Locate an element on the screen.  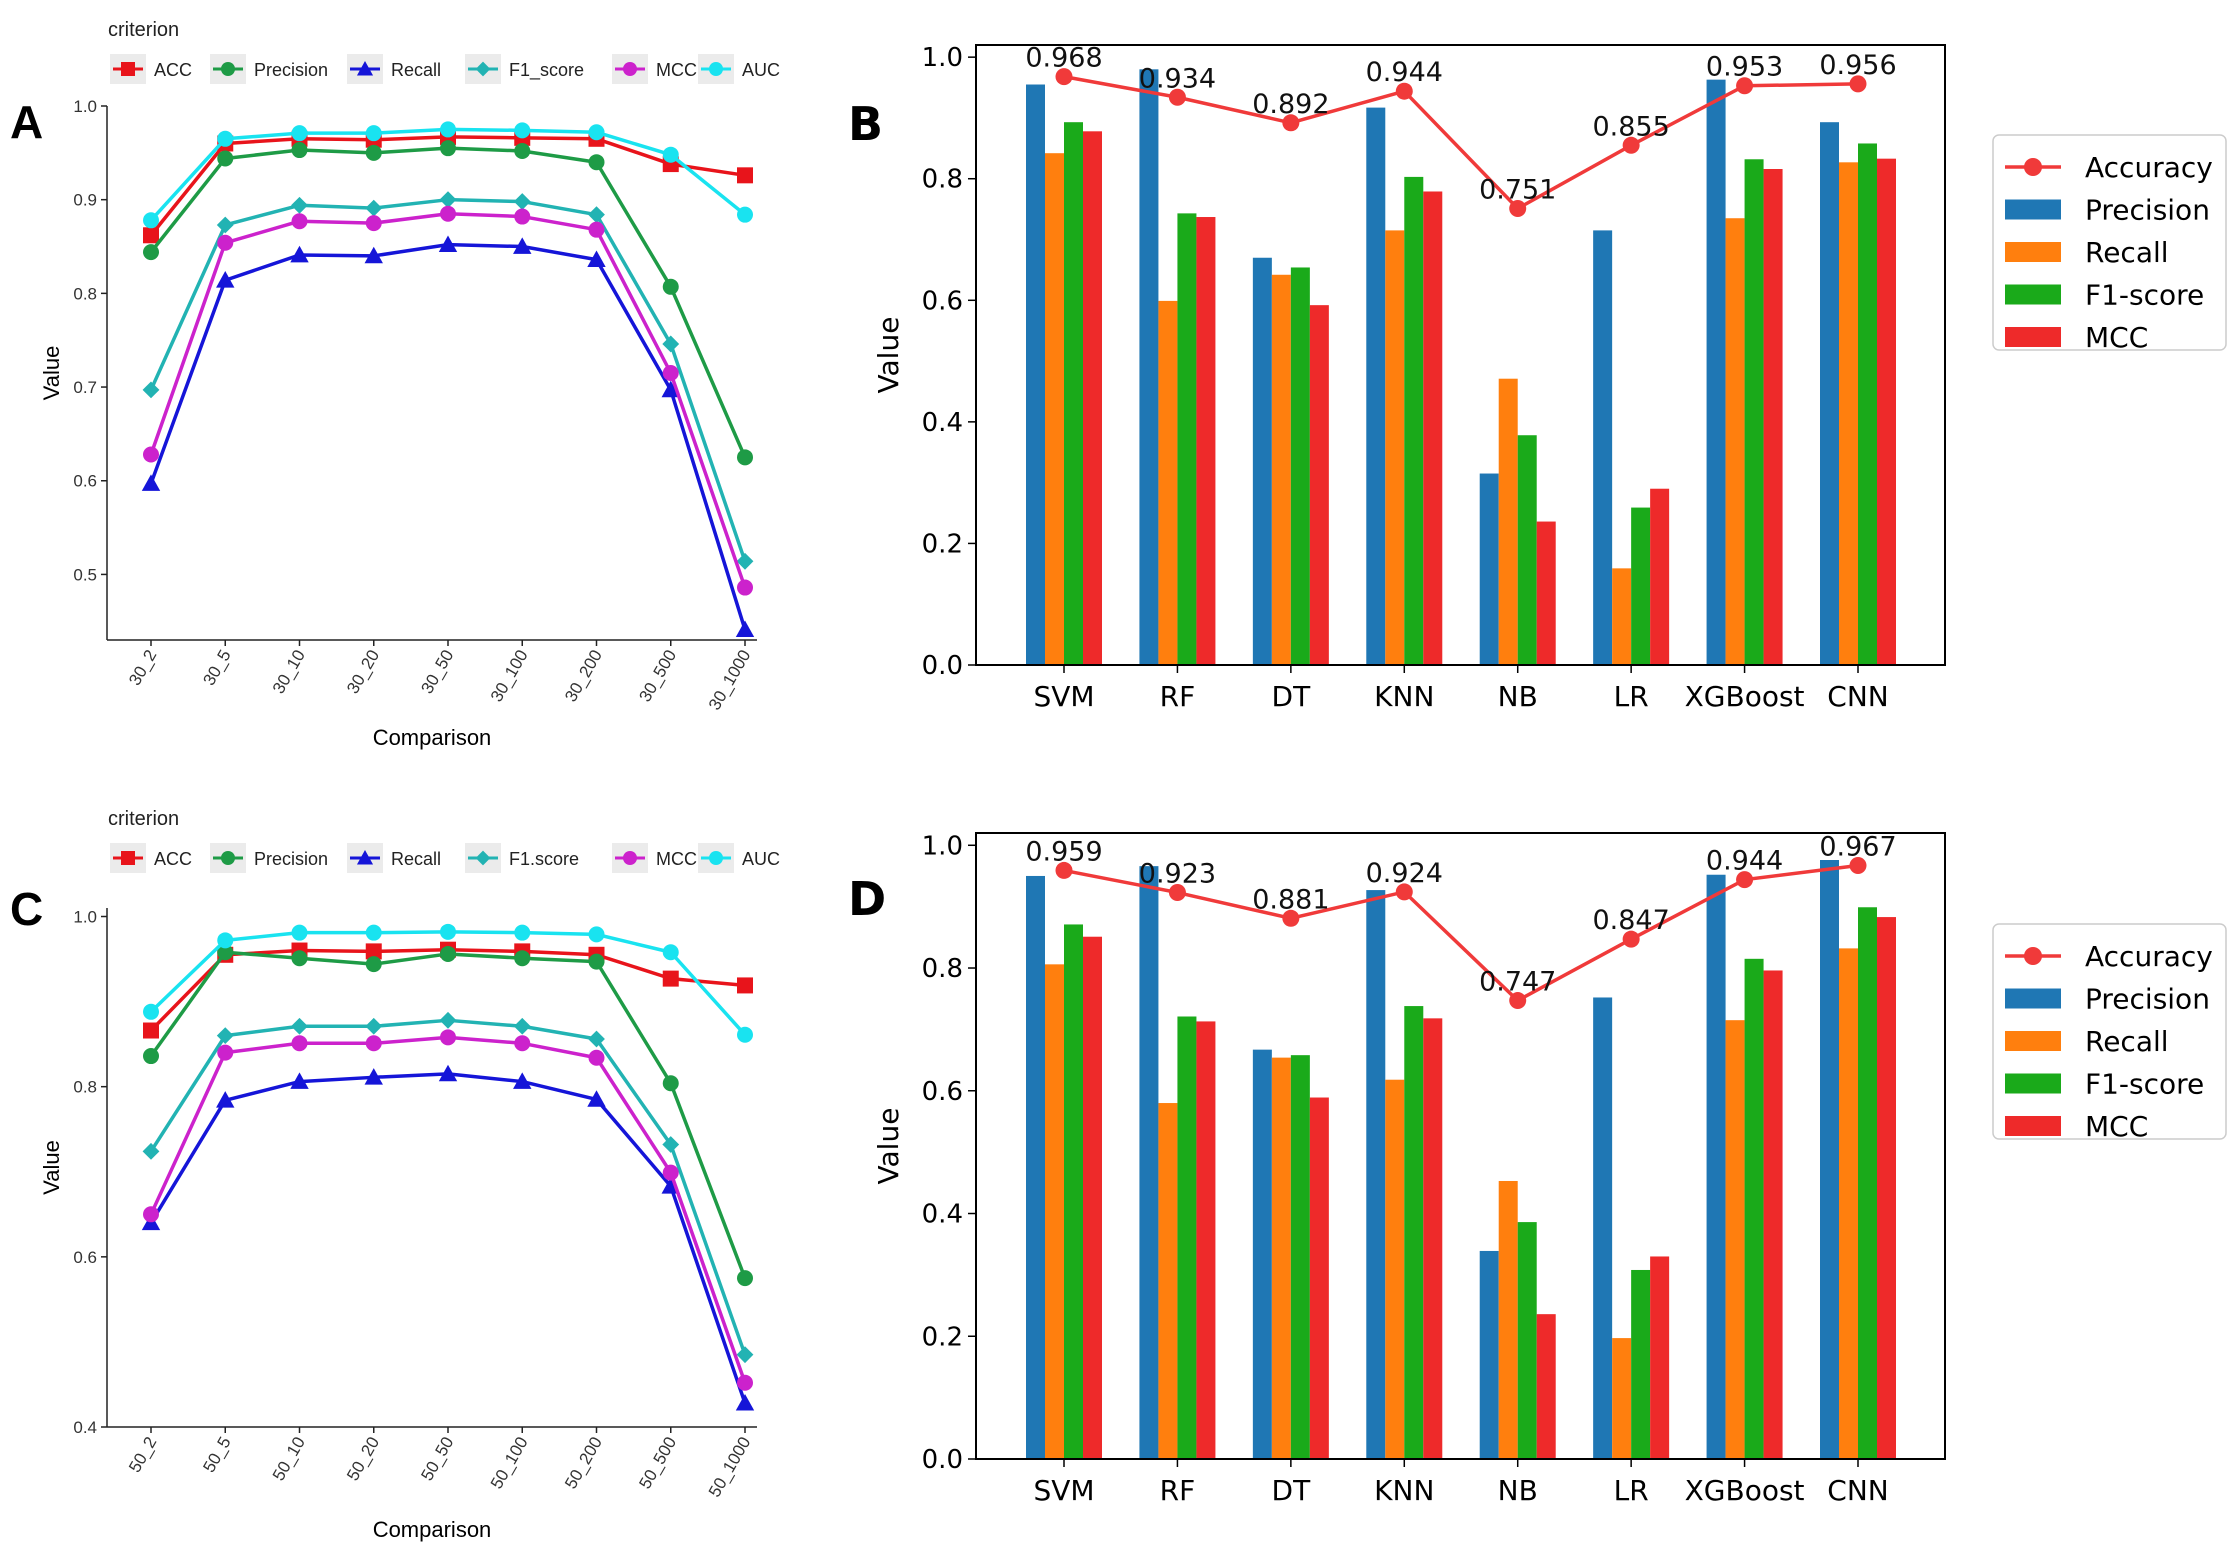
series-auc is located at coordinates (448, 983).